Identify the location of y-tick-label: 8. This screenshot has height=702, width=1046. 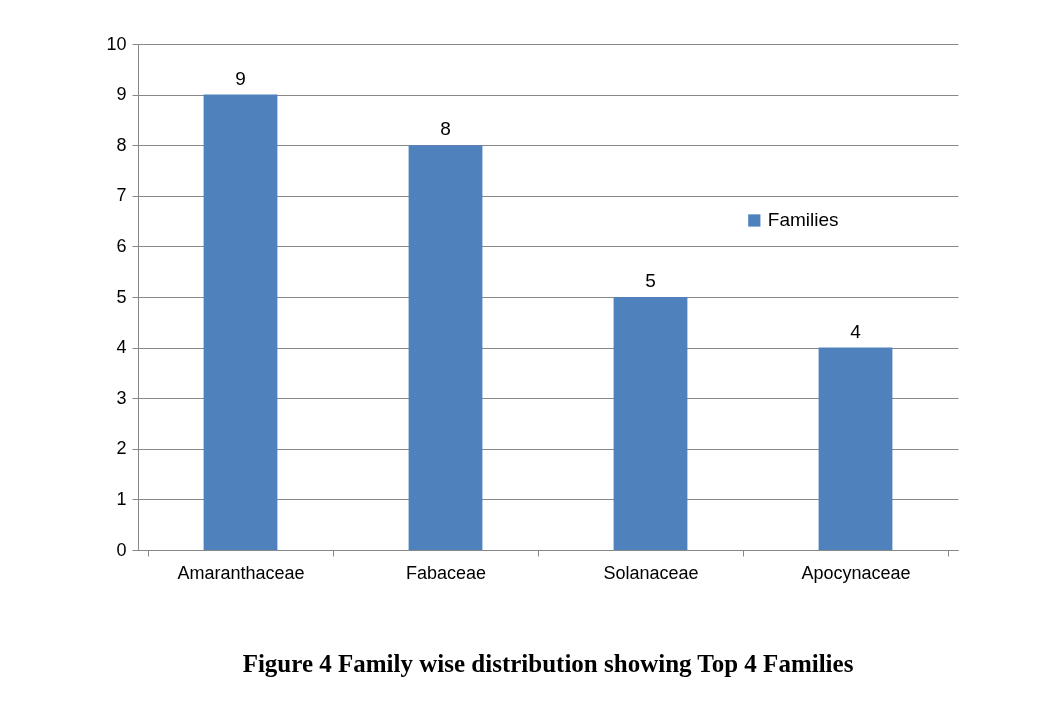
(121, 144).